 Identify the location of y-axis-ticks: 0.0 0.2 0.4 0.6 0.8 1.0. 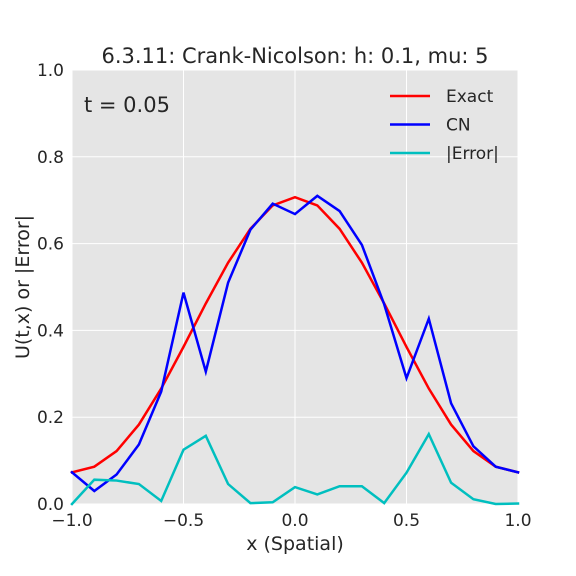
(50, 288).